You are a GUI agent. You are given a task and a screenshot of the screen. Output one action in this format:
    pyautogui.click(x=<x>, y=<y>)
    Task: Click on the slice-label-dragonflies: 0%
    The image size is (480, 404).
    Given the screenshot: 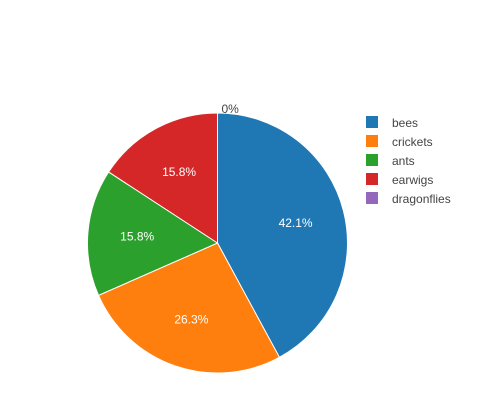 What is the action you would take?
    pyautogui.click(x=231, y=109)
    